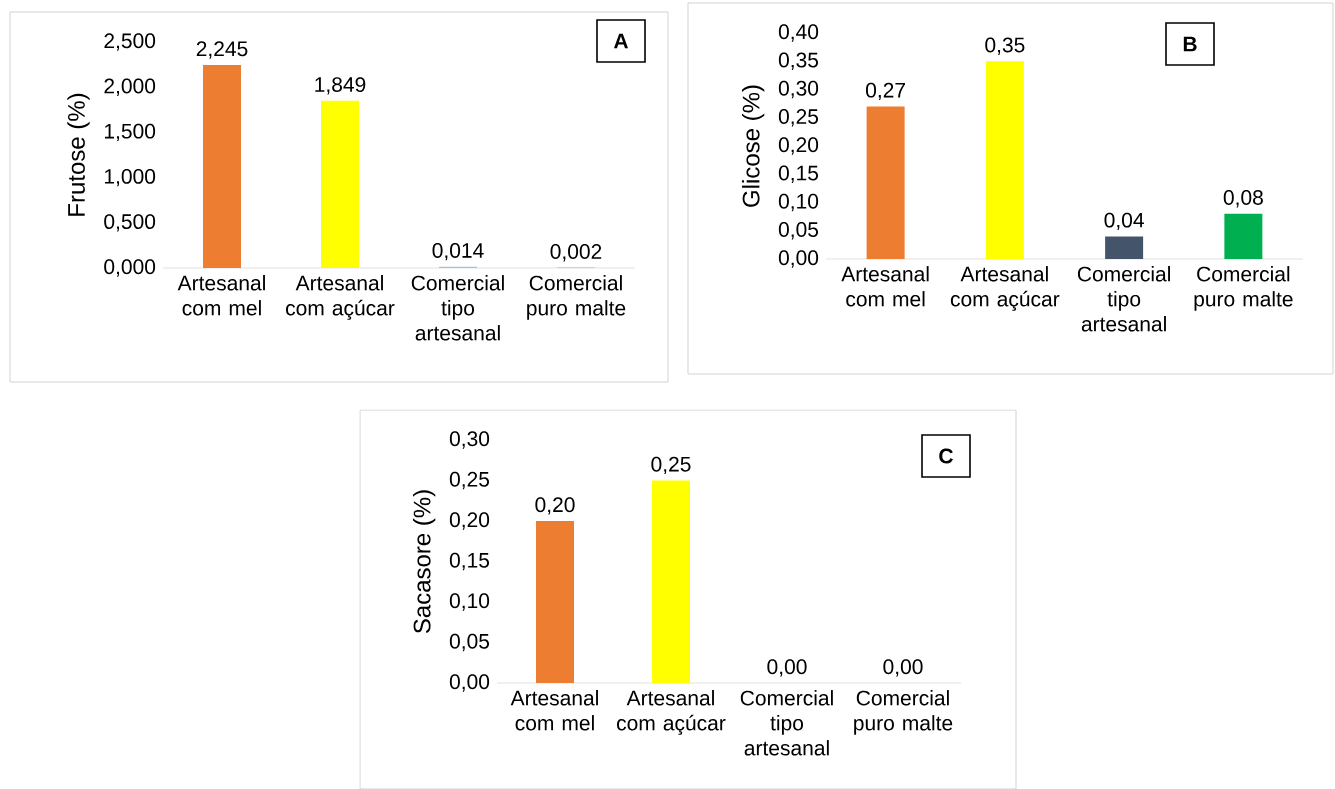  I want to click on y-tick-label: 2,000, so click(130, 87).